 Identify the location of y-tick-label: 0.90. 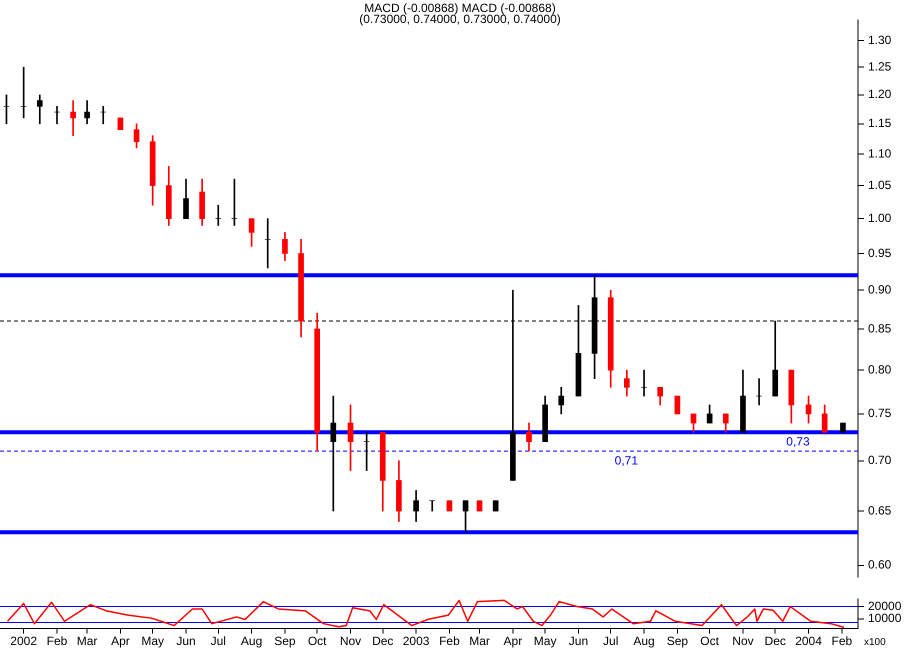
(880, 289).